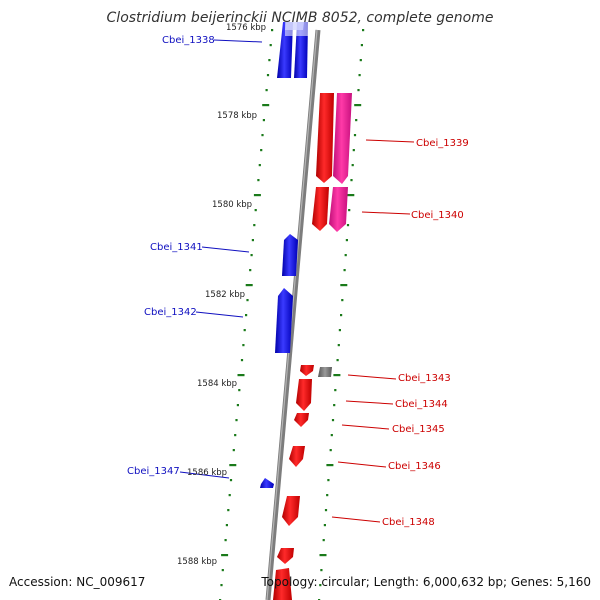 This screenshot has height=600, width=600. I want to click on gene-label-cbei-1340: Cbei_1340, so click(437, 215).